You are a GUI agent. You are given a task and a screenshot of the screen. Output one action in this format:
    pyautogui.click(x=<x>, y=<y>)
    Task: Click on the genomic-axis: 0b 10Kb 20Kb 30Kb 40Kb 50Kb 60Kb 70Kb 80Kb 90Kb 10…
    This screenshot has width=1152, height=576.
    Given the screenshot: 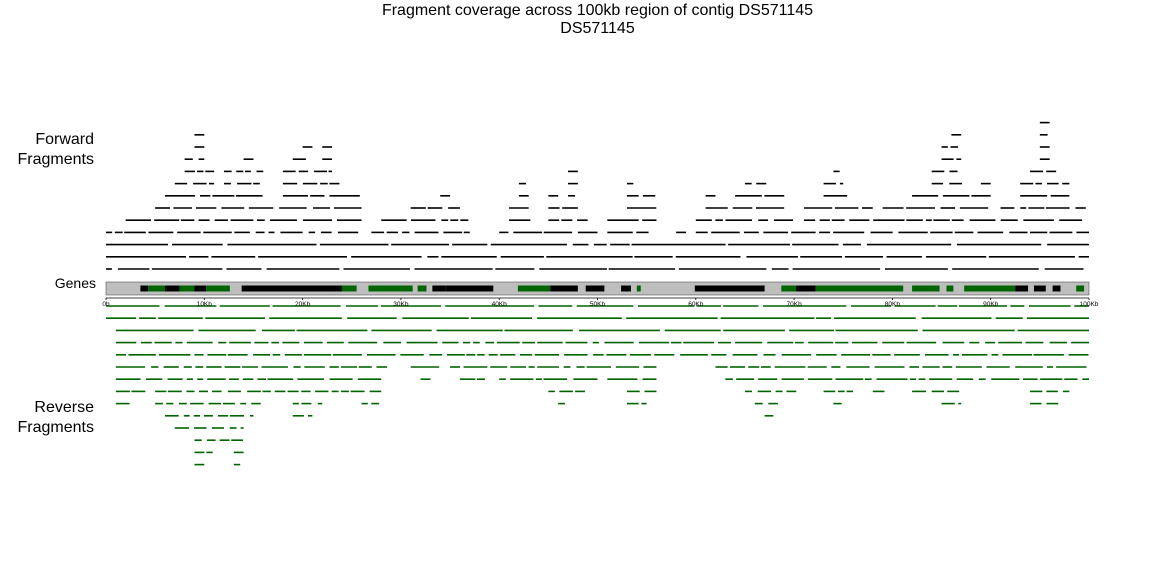 What is the action you would take?
    pyautogui.click(x=600, y=302)
    